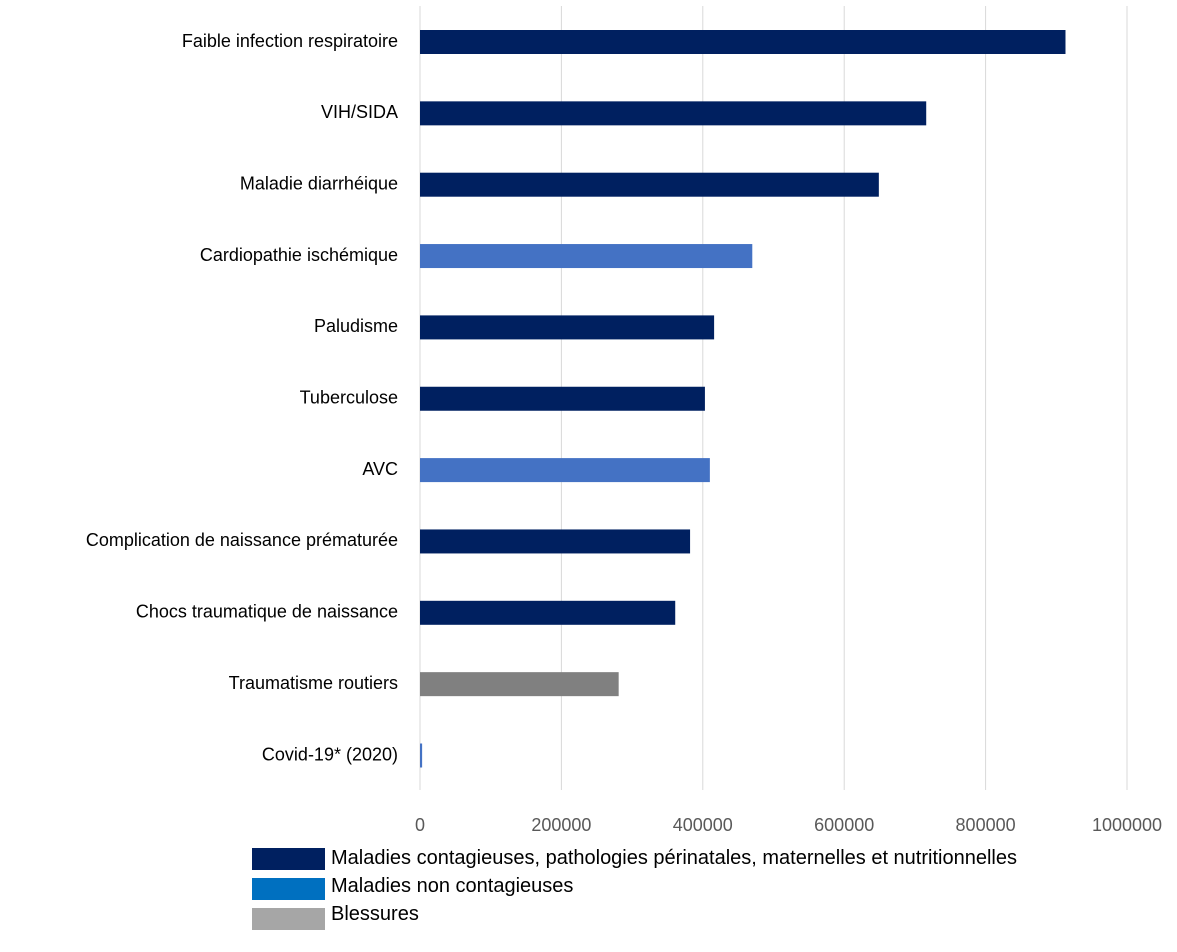  Describe the element at coordinates (349, 398) in the screenshot. I see `y-tick-label: Tuberculose` at that location.